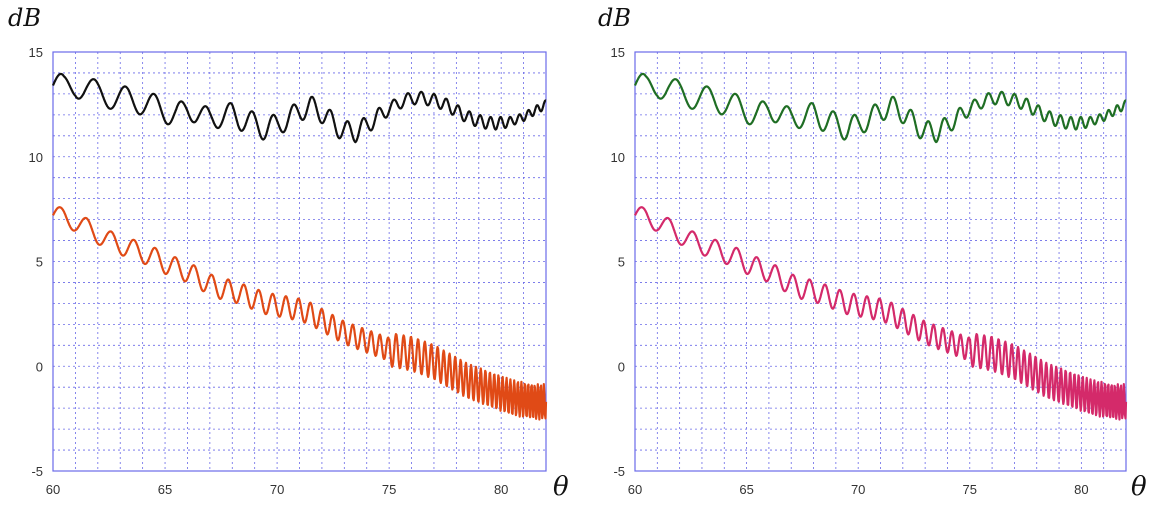 The width and height of the screenshot is (1155, 505). What do you see at coordinates (1139, 487) in the screenshot?
I see `right-x-axis-label: θ` at bounding box center [1139, 487].